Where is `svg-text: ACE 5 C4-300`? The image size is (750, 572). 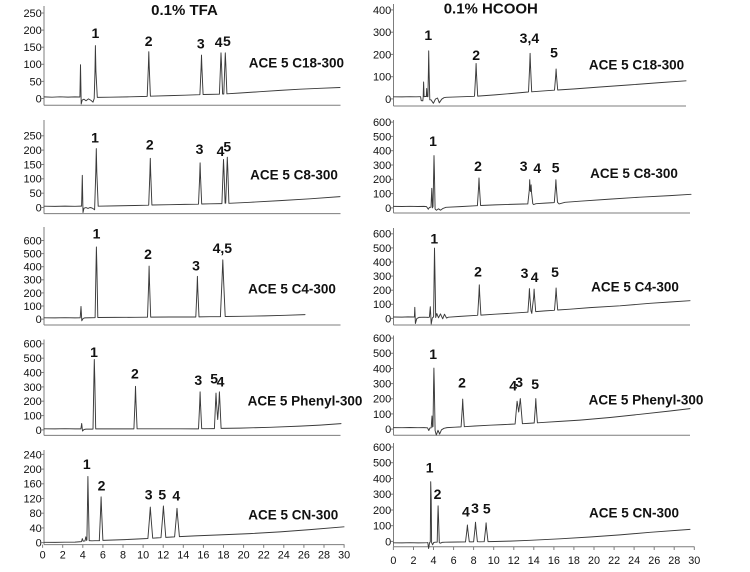
svg-text: ACE 5 C4-300 is located at coordinates (292, 288).